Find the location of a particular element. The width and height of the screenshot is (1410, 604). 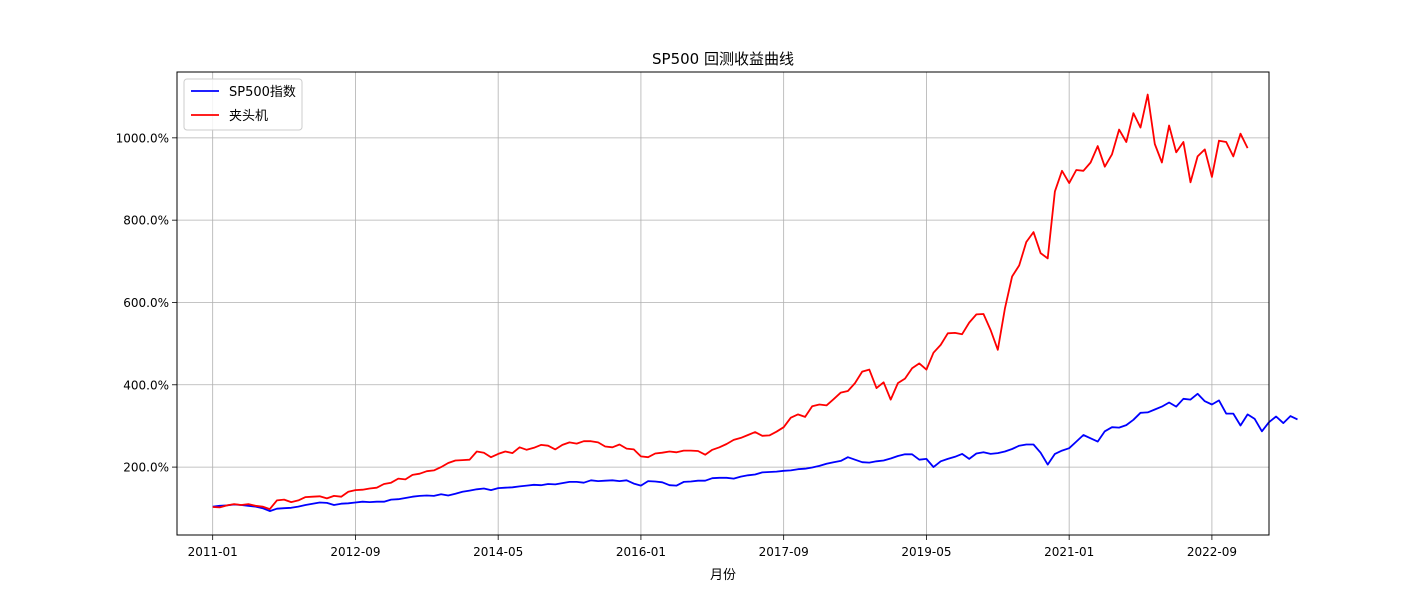

y-tick-label: 600.0% is located at coordinates (146, 303).